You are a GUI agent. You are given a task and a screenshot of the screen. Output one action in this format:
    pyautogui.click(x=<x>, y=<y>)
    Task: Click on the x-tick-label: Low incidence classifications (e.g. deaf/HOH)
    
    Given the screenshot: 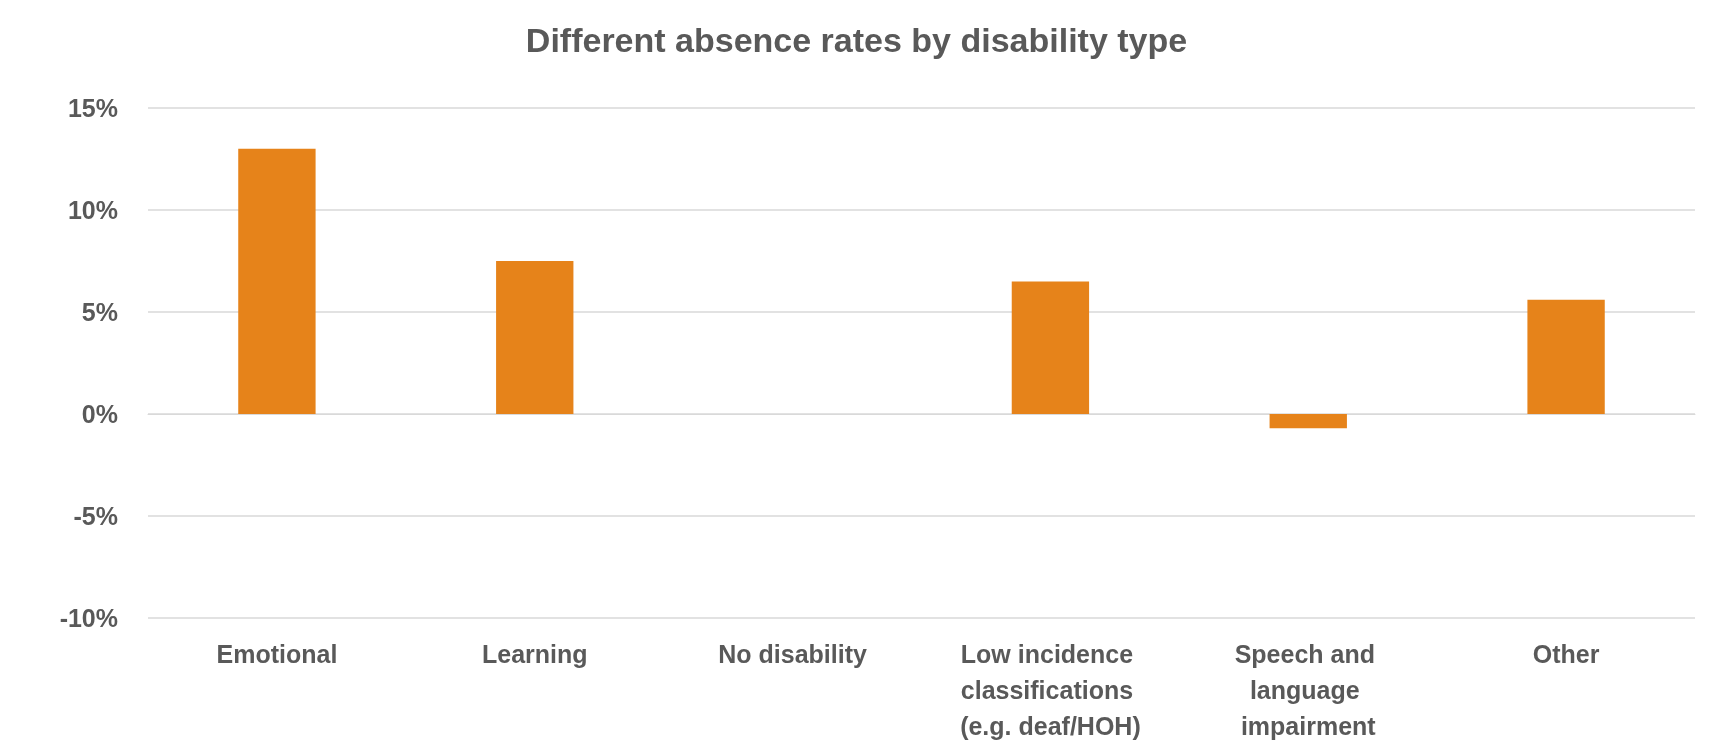 What is the action you would take?
    pyautogui.click(x=1050, y=690)
    